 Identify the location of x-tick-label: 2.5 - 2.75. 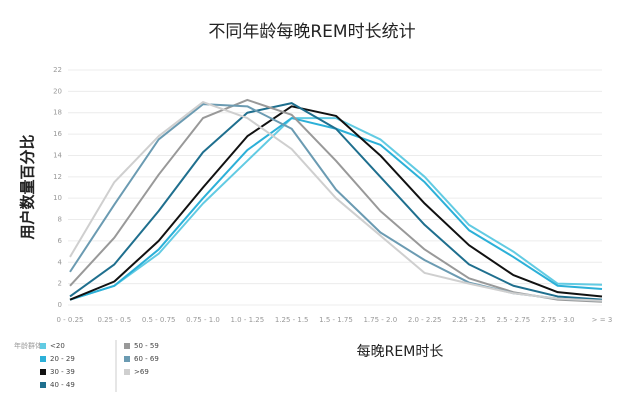
(513, 320).